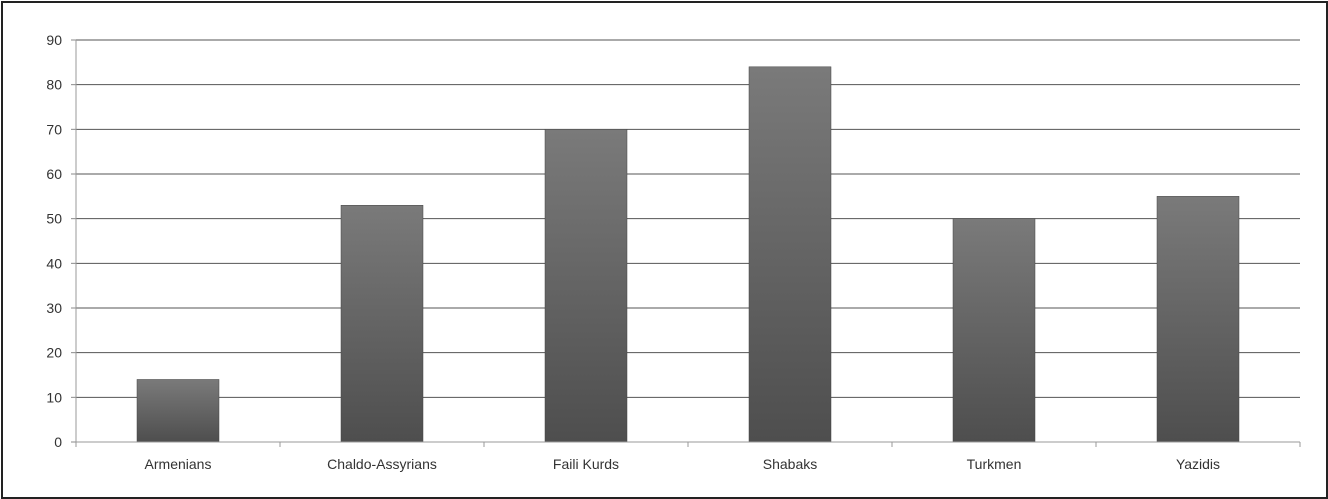 The height and width of the screenshot is (499, 1328). I want to click on x-category-label: Chaldo-Assyrians, so click(382, 464).